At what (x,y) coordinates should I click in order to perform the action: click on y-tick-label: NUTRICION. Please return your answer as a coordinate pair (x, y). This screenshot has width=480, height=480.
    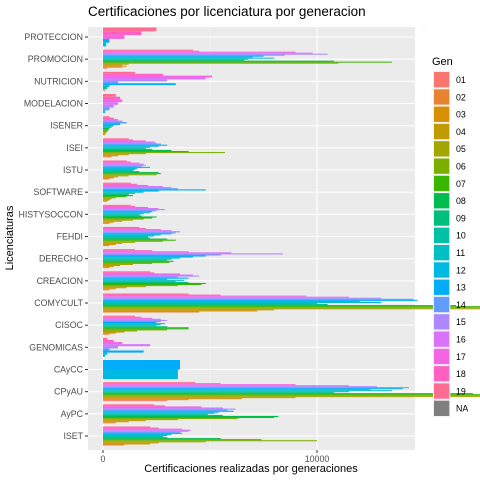
    Looking at the image, I should click on (58, 81).